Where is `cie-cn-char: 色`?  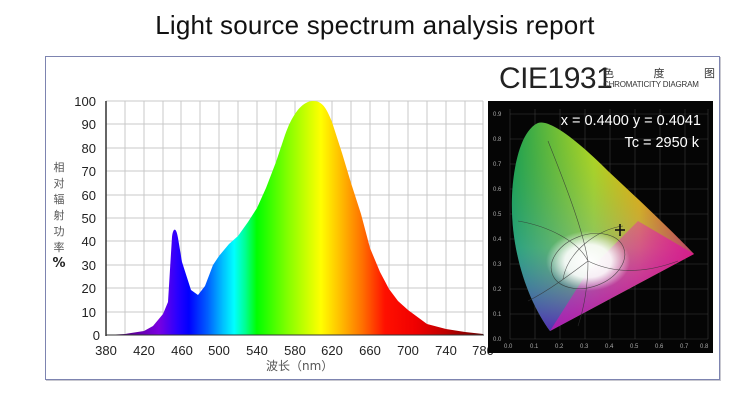 cie-cn-char: 色 is located at coordinates (608, 73).